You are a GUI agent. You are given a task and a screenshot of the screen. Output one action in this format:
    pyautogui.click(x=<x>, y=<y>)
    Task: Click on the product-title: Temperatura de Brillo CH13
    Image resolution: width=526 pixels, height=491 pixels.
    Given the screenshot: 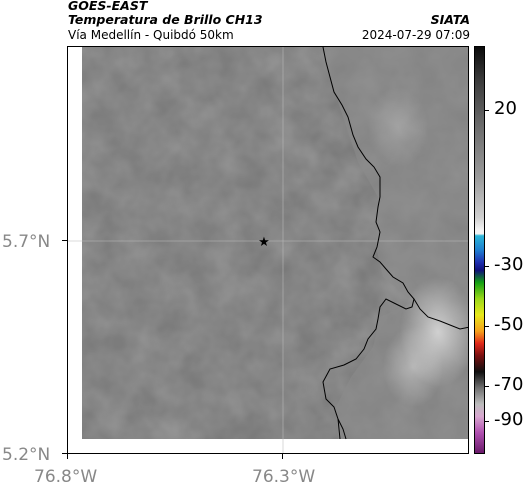 What is the action you would take?
    pyautogui.click(x=165, y=19)
    